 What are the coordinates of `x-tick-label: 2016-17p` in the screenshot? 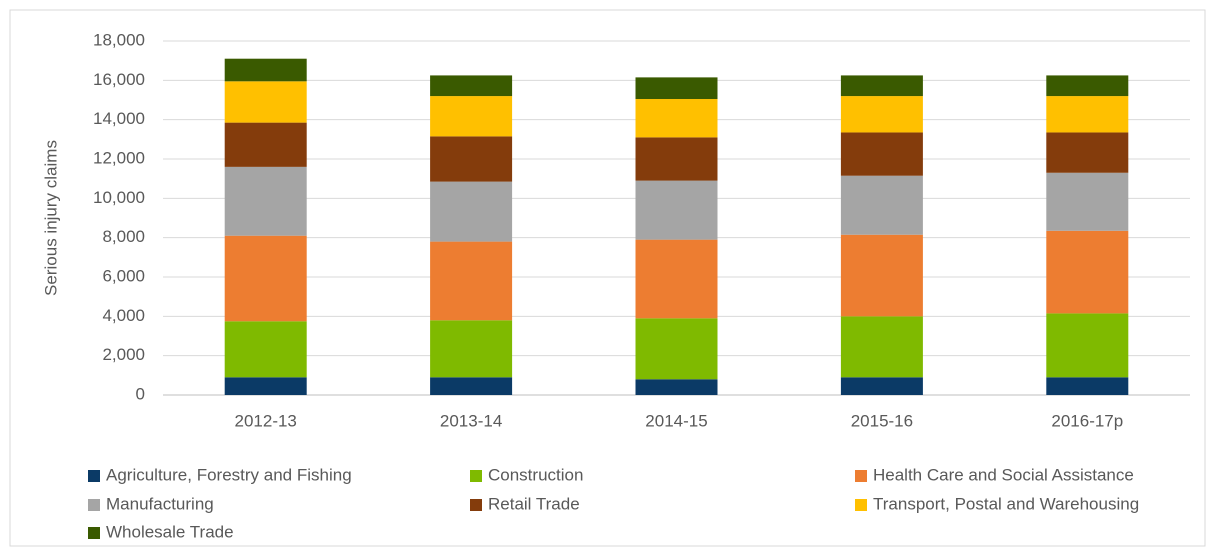 It's located at (1087, 420).